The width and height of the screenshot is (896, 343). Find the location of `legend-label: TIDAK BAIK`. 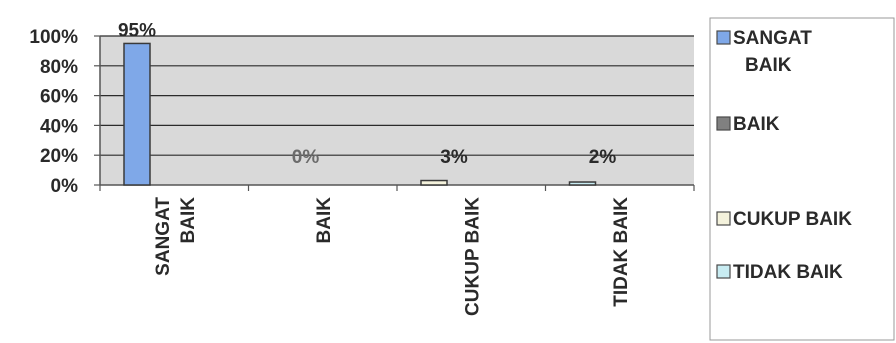

legend-label: TIDAK BAIK is located at coordinates (788, 272).